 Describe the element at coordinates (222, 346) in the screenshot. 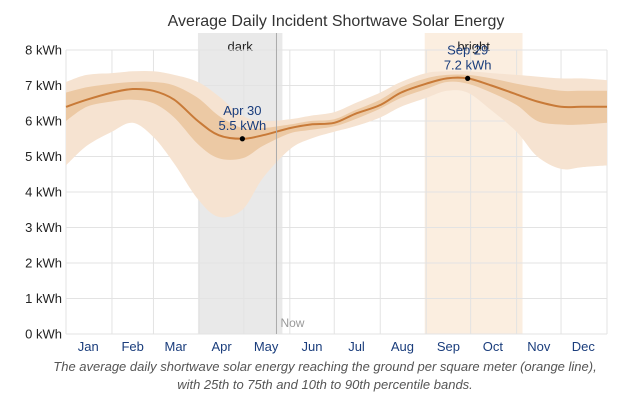

I see `x-tick-label-apr: Apr` at that location.